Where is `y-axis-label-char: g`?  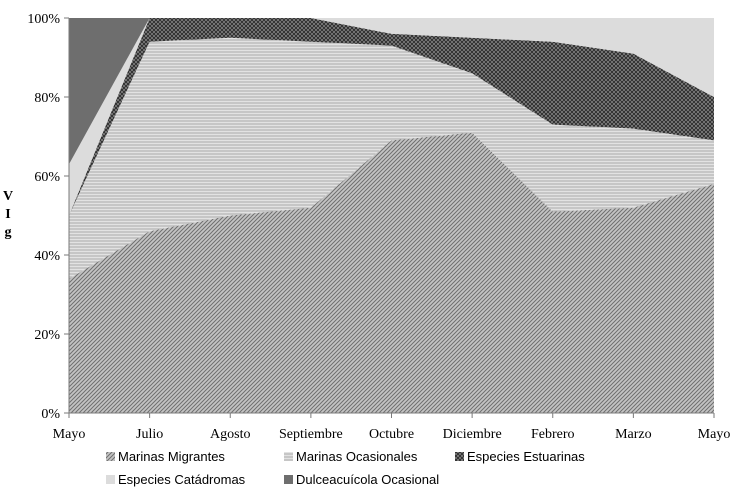
y-axis-label-char: g is located at coordinates (8, 232).